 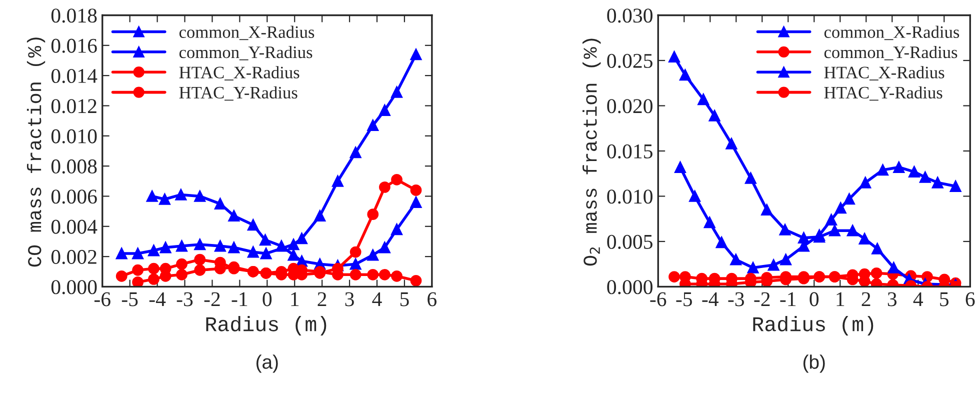 What do you see at coordinates (73, 257) in the screenshot?
I see `y-tick-label: 0.002` at bounding box center [73, 257].